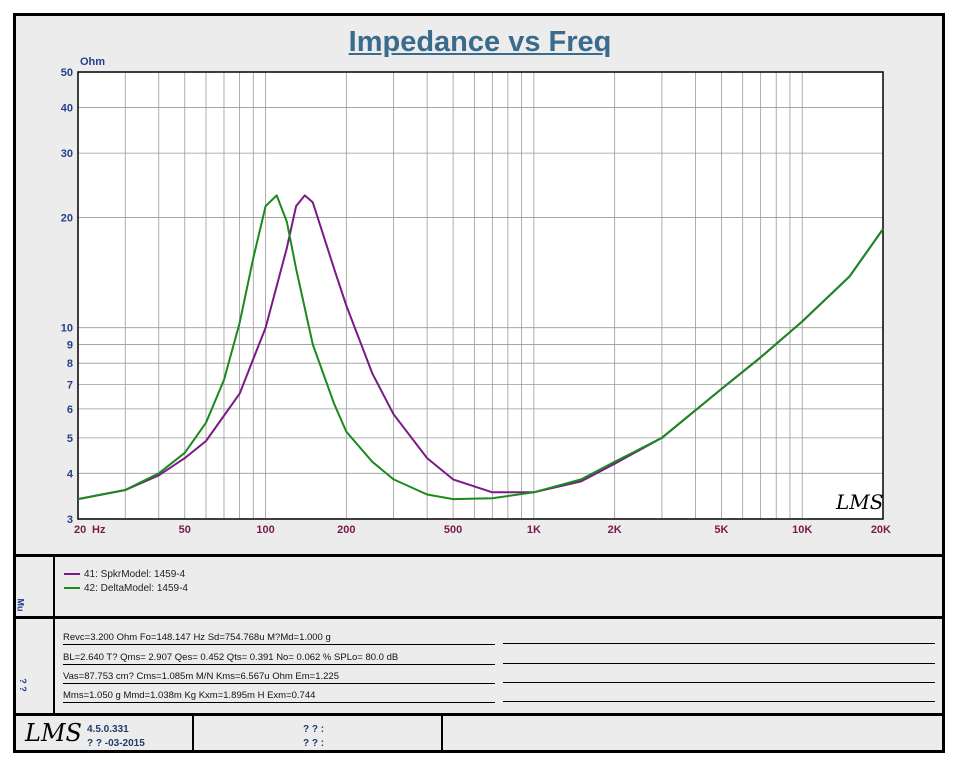 This screenshot has height=768, width=960. What do you see at coordinates (70, 474) in the screenshot?
I see `y-tick-label: 4` at bounding box center [70, 474].